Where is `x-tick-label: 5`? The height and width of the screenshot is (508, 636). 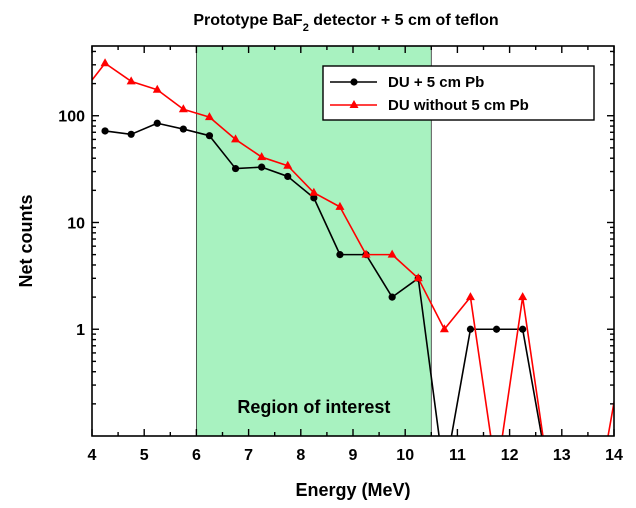
x-tick-label: 5 is located at coordinates (144, 455).